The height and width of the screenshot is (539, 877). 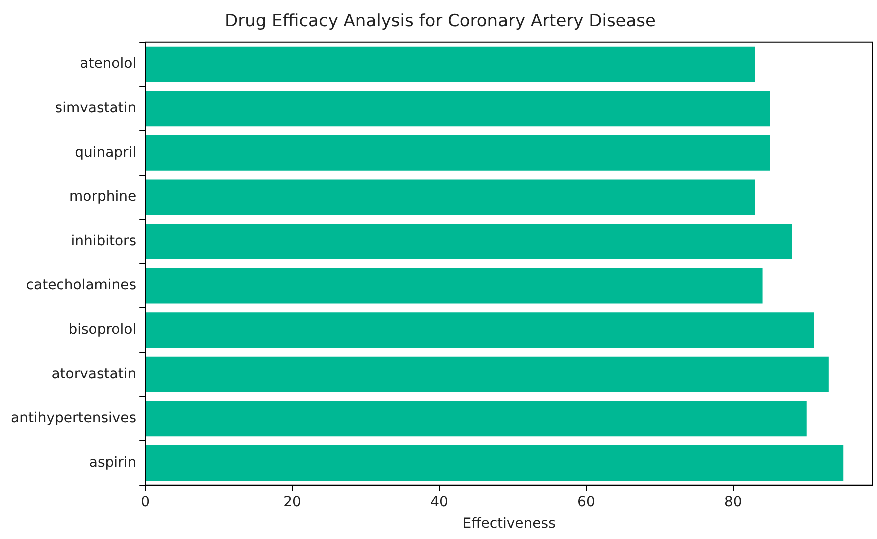 What do you see at coordinates (293, 502) in the screenshot?
I see `x-tick-label: 20` at bounding box center [293, 502].